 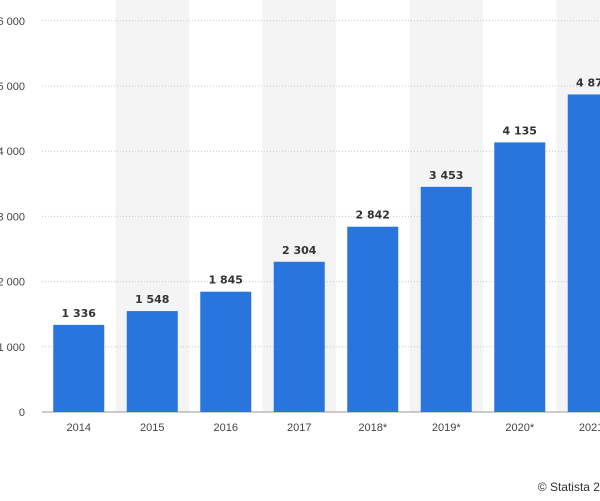 I want to click on y-tick-label: 5 000, so click(x=12, y=87).